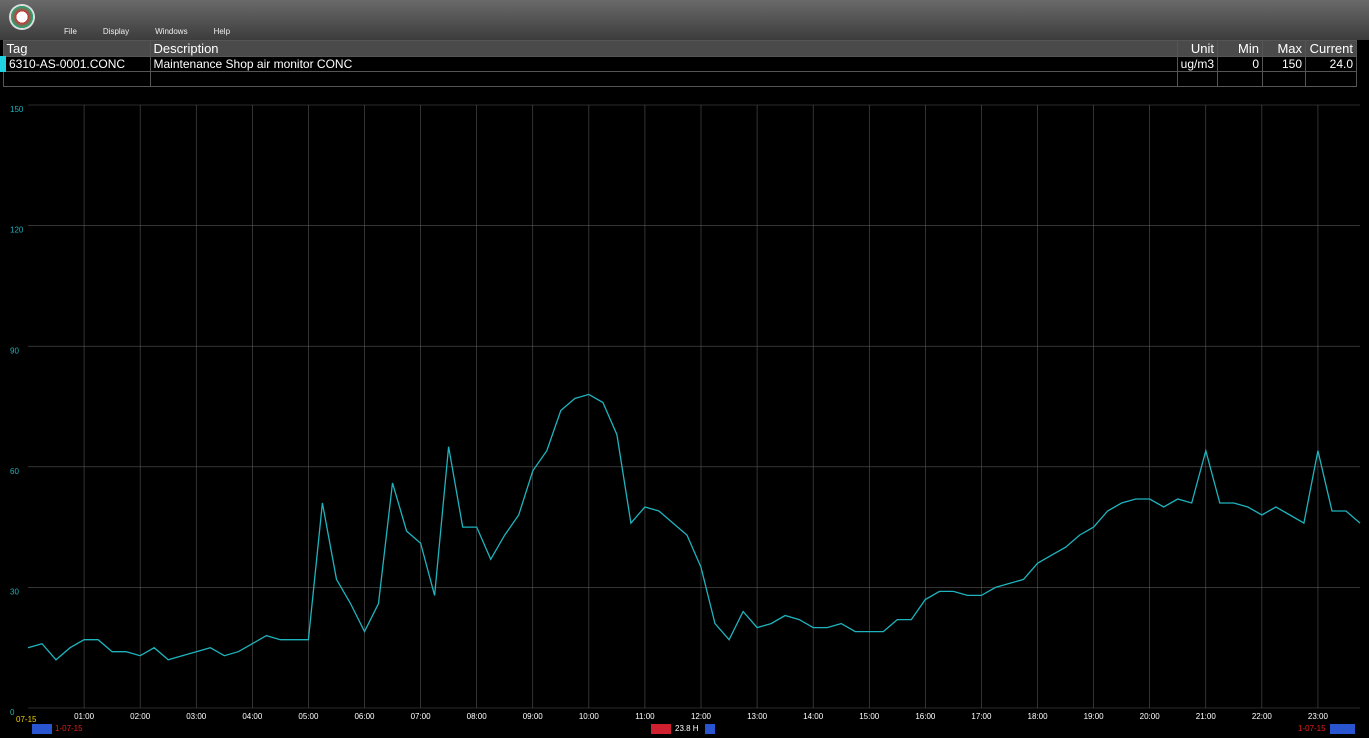 This screenshot has width=1369, height=738. What do you see at coordinates (14, 592) in the screenshot?
I see `y-tick-label: 30` at bounding box center [14, 592].